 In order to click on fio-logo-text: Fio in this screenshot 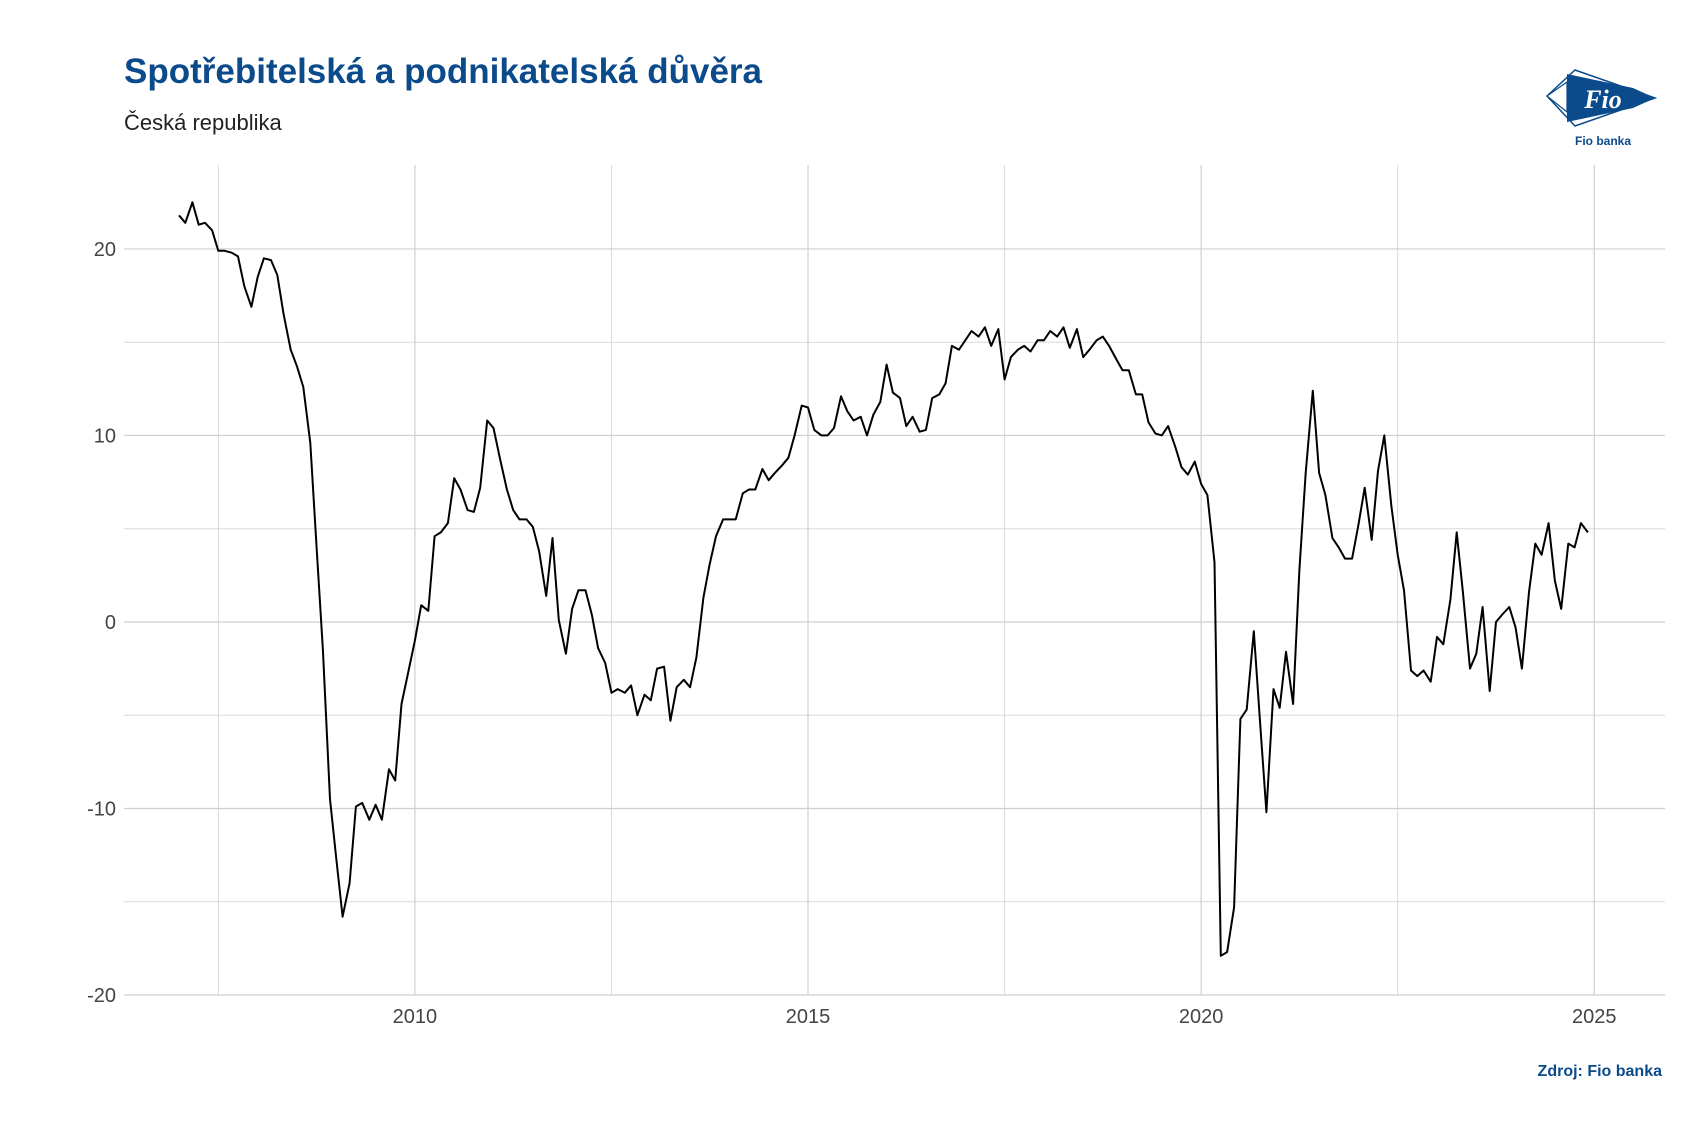, I will do `click(1602, 99)`.